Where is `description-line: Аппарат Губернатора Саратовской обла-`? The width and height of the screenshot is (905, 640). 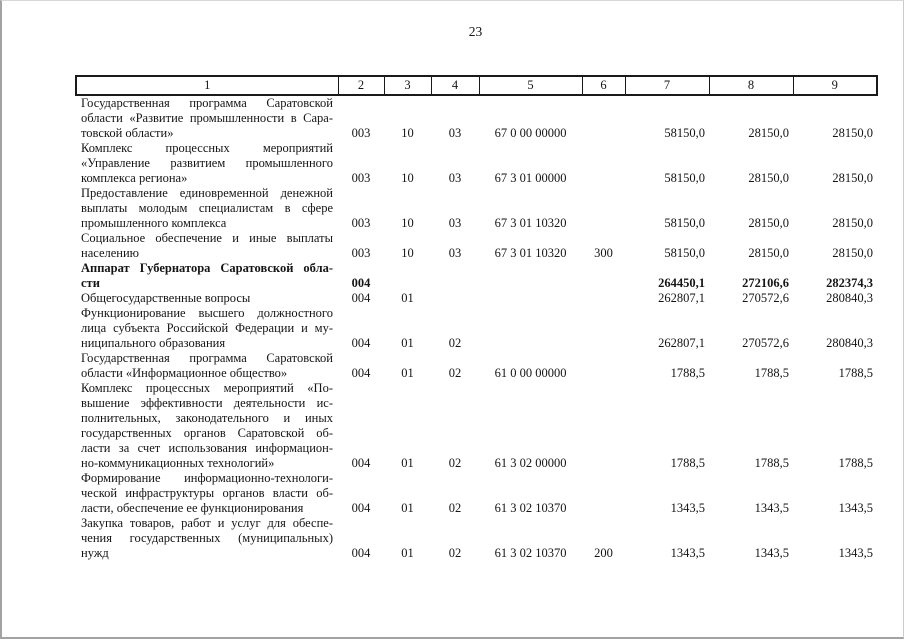 description-line: Аппарат Губернатора Саратовской обла- is located at coordinates (207, 268).